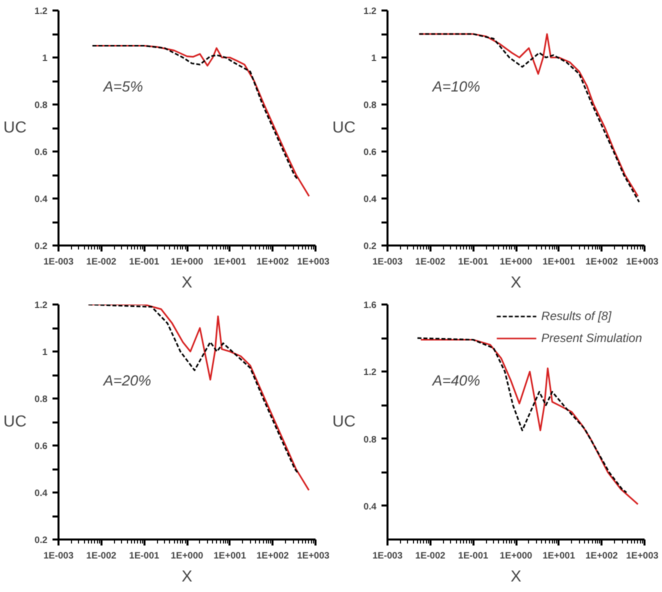  What do you see at coordinates (123, 88) in the screenshot?
I see `annotation: A=5%` at bounding box center [123, 88].